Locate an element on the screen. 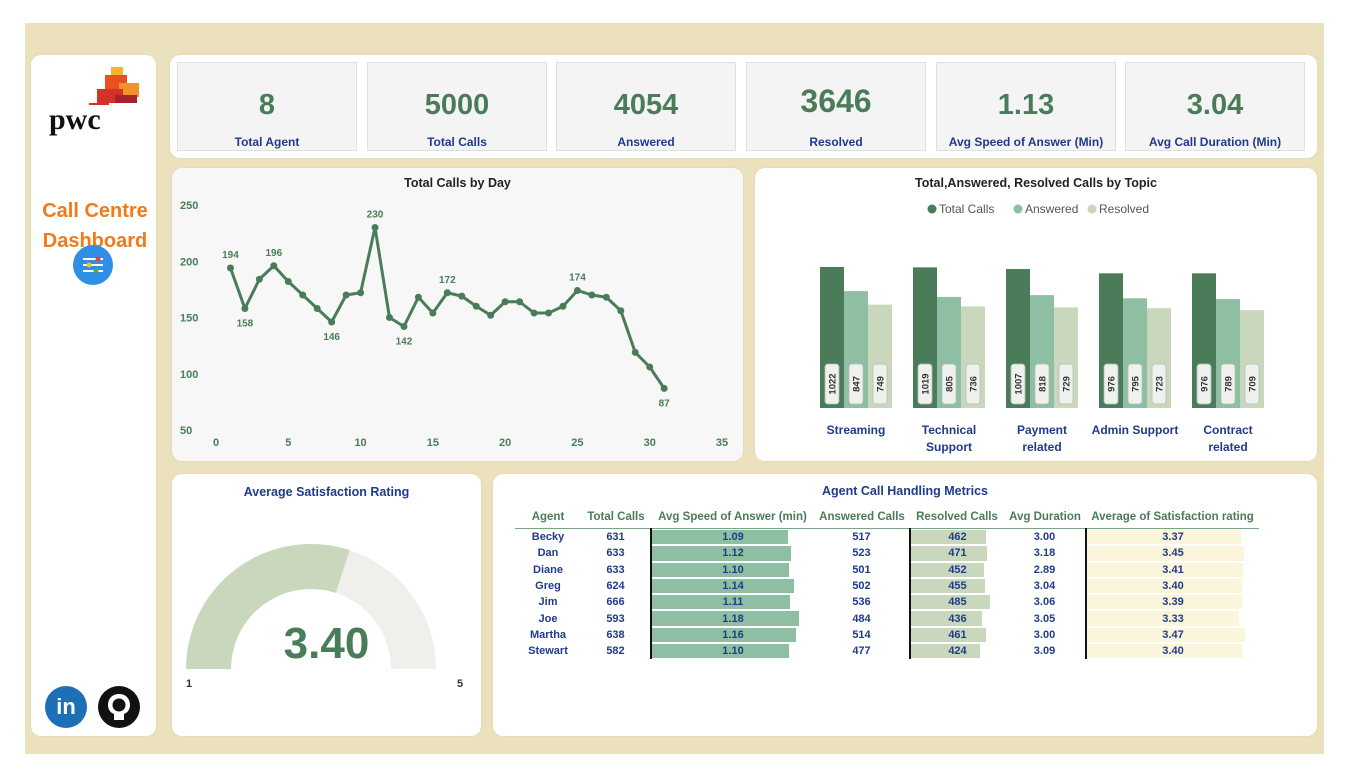  table-cell: 3.39 is located at coordinates (1172, 602).